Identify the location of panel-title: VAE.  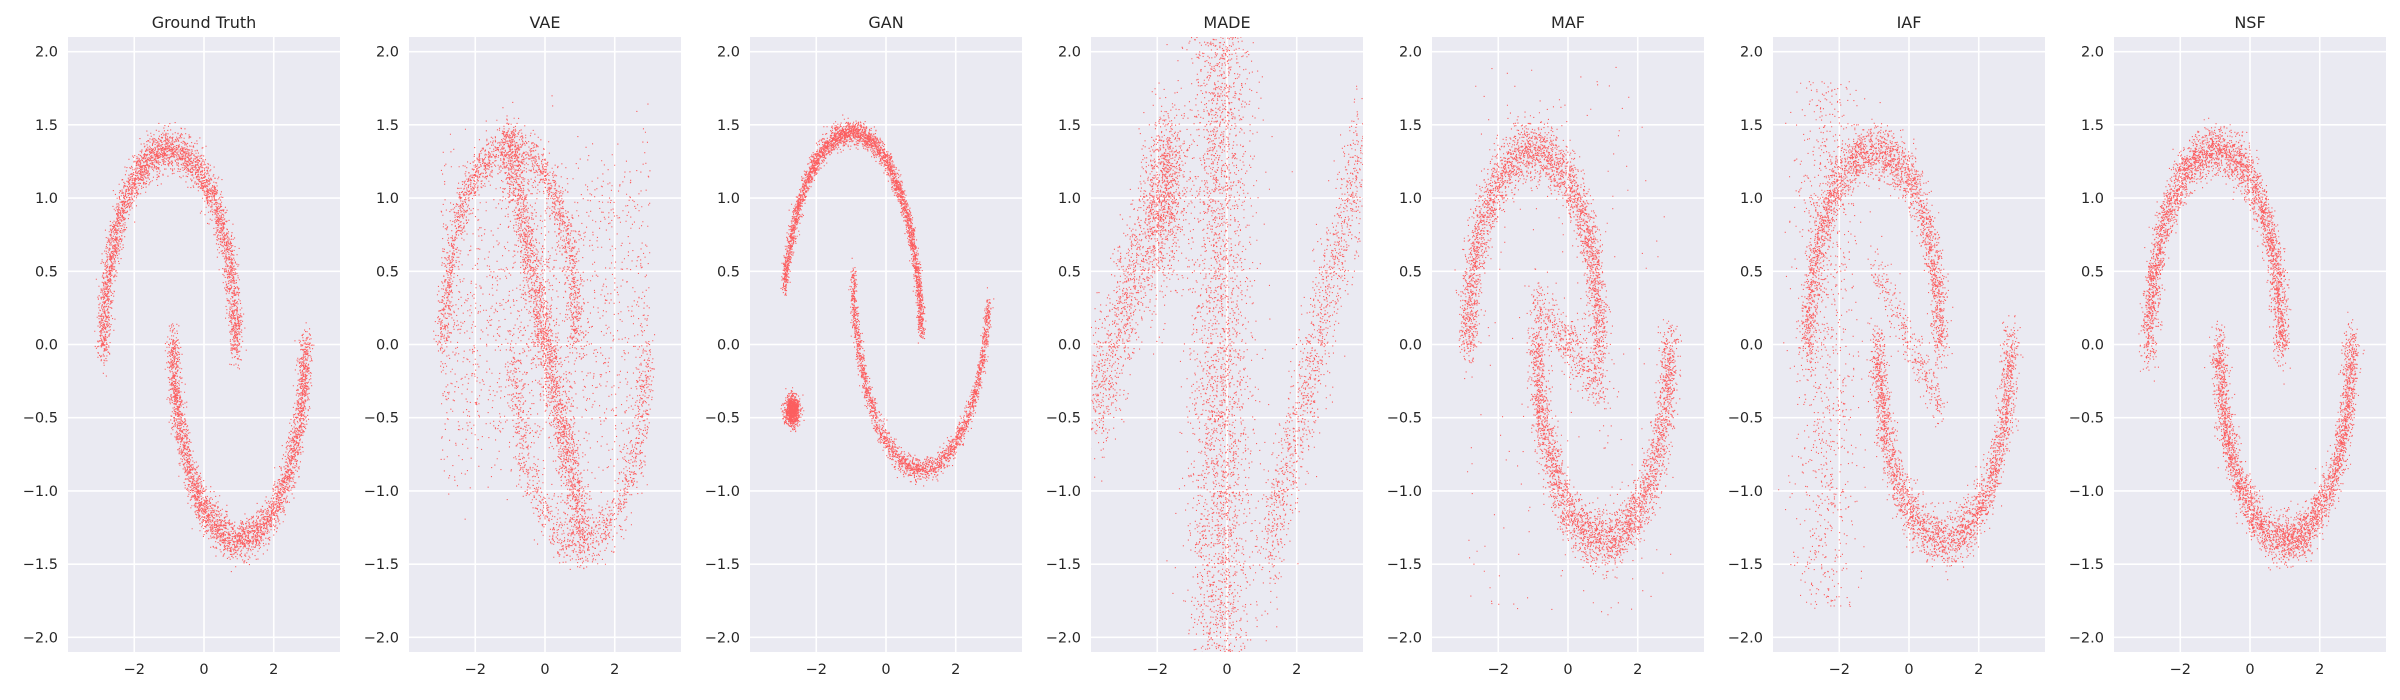
(545, 22).